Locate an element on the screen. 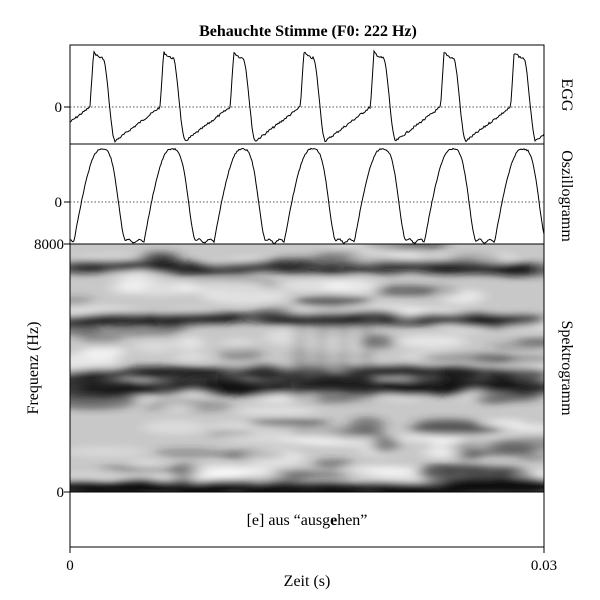  x-tick-label-003: 0.03 is located at coordinates (544, 566).